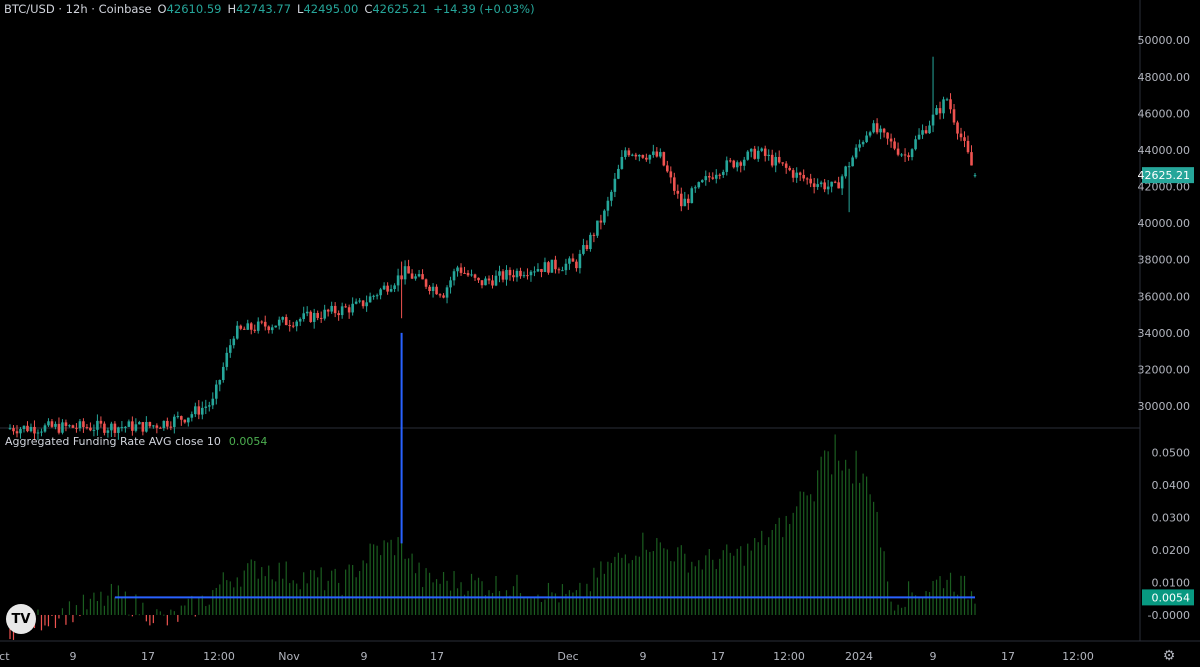 This screenshot has height=667, width=1200. What do you see at coordinates (148, 656) in the screenshot?
I see `time-tick-label: 17` at bounding box center [148, 656].